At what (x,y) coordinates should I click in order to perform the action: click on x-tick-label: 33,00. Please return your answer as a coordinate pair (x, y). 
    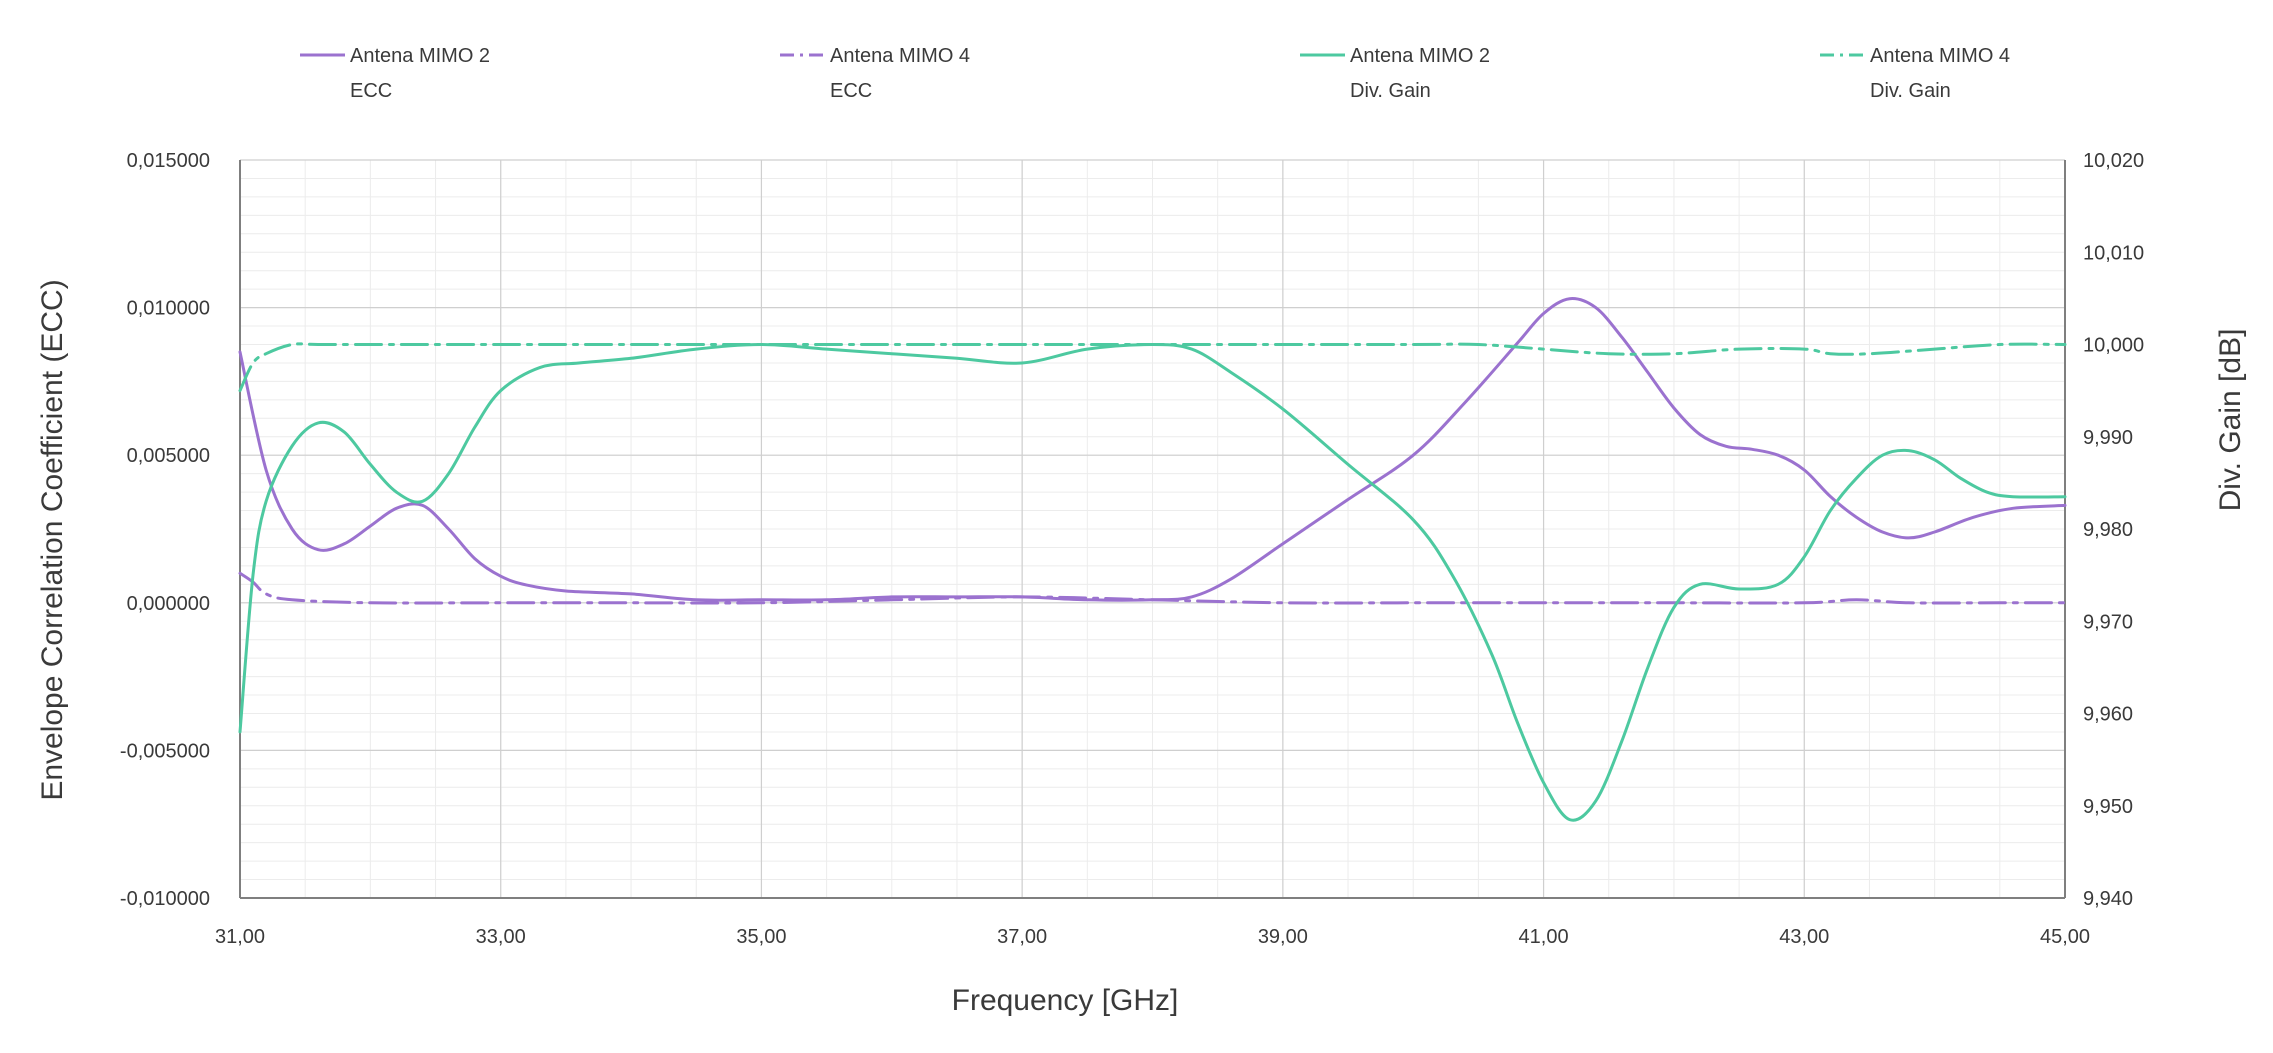
    Looking at the image, I should click on (501, 937).